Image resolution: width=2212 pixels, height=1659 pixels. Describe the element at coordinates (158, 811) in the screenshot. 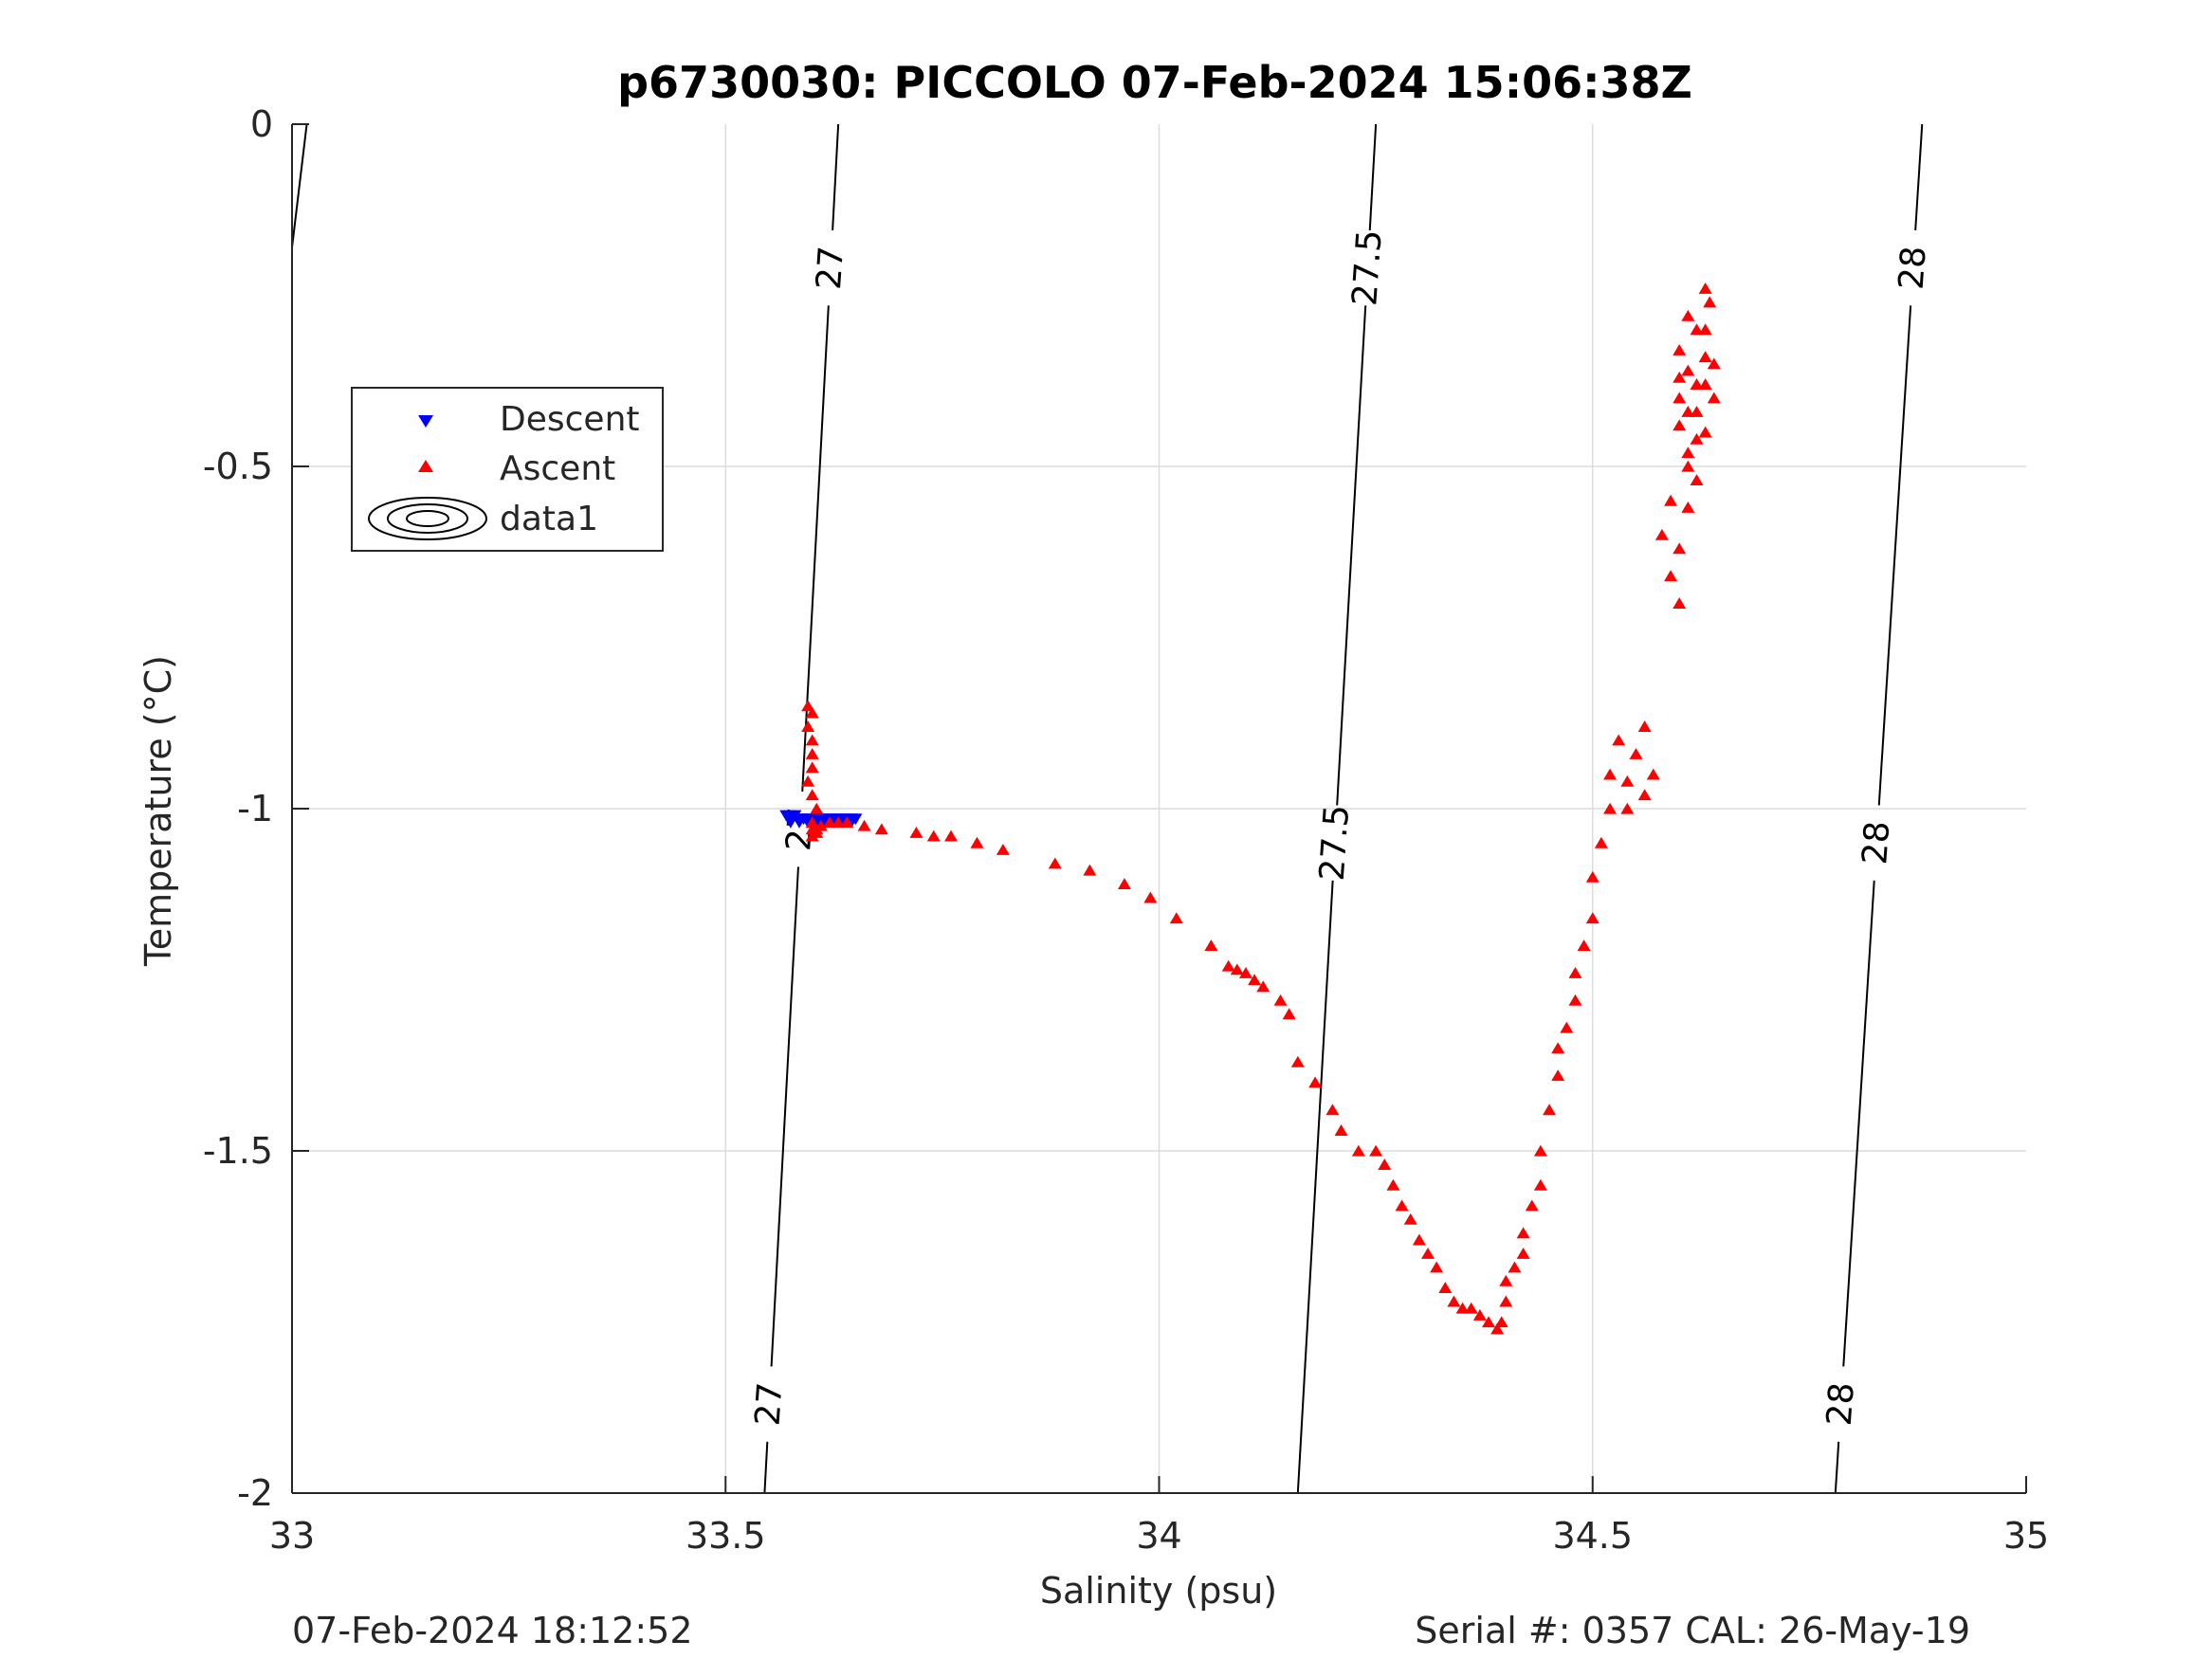

I see `y-axis-label: Temperature (°C)` at that location.